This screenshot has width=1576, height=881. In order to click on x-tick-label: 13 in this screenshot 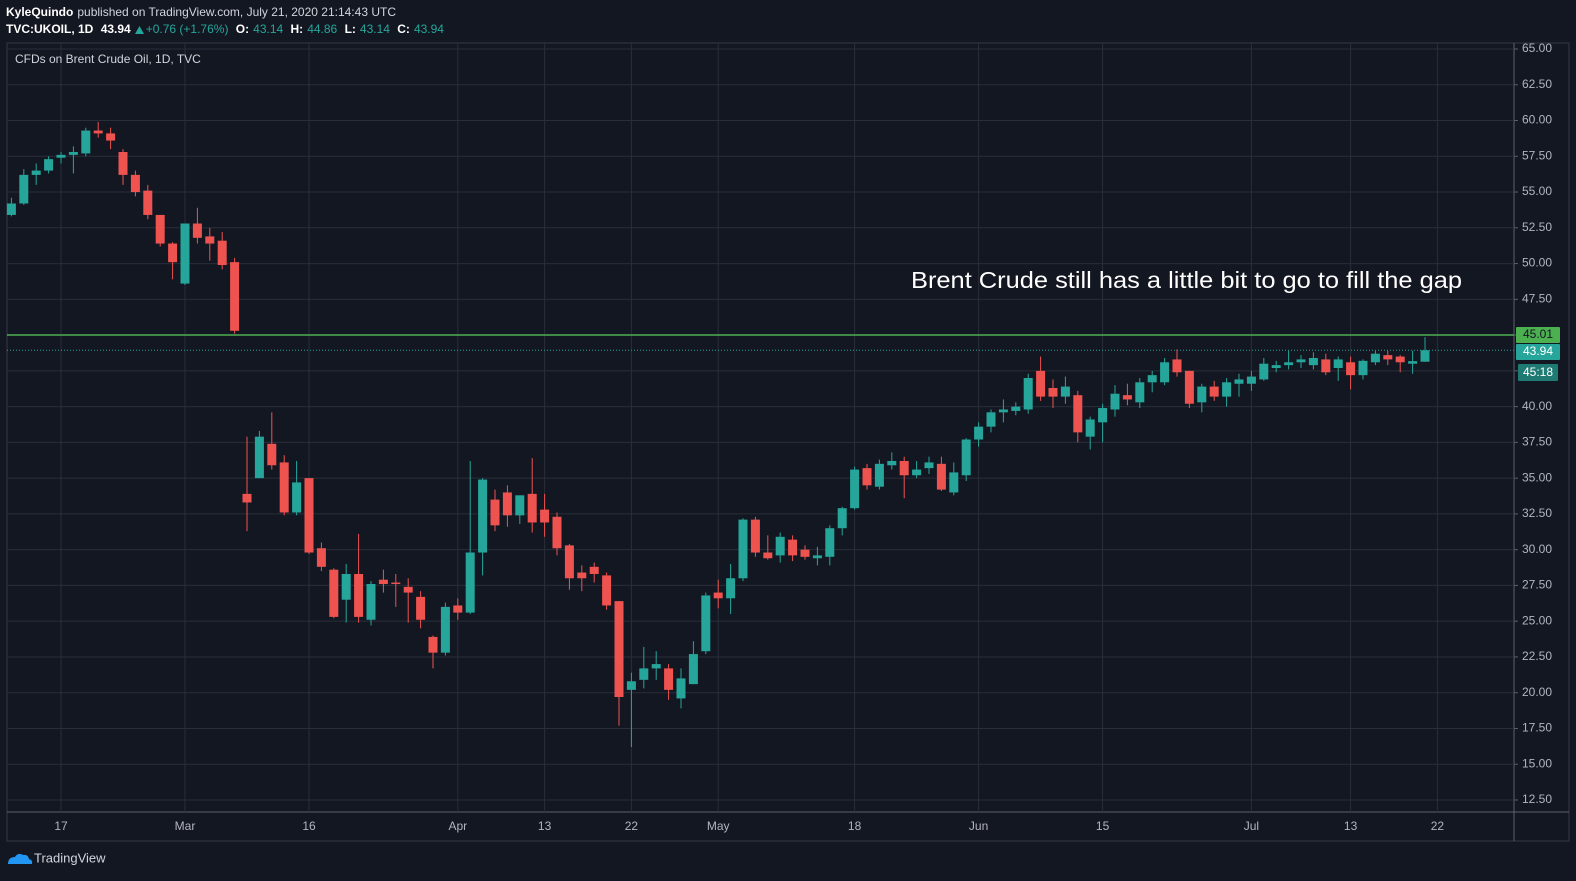, I will do `click(545, 826)`.